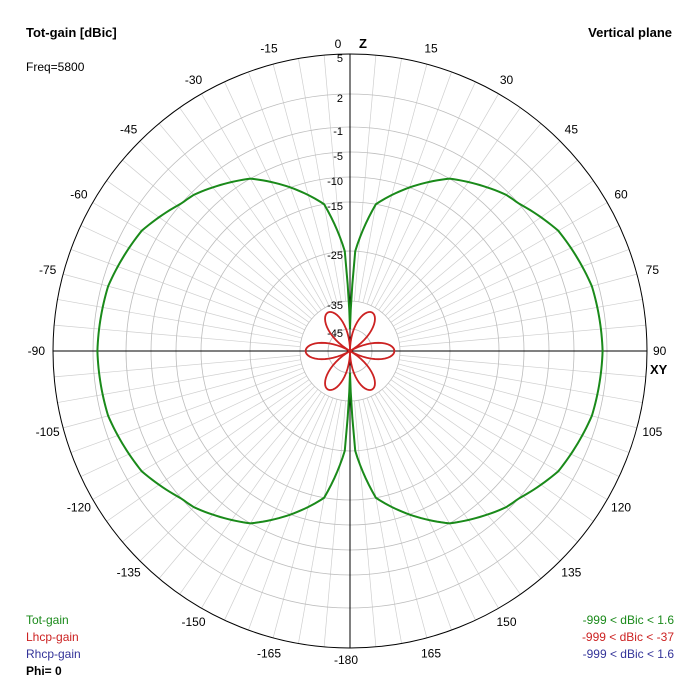 This screenshot has width=700, height=700. What do you see at coordinates (340, 59) in the screenshot?
I see `radial-label: 5` at bounding box center [340, 59].